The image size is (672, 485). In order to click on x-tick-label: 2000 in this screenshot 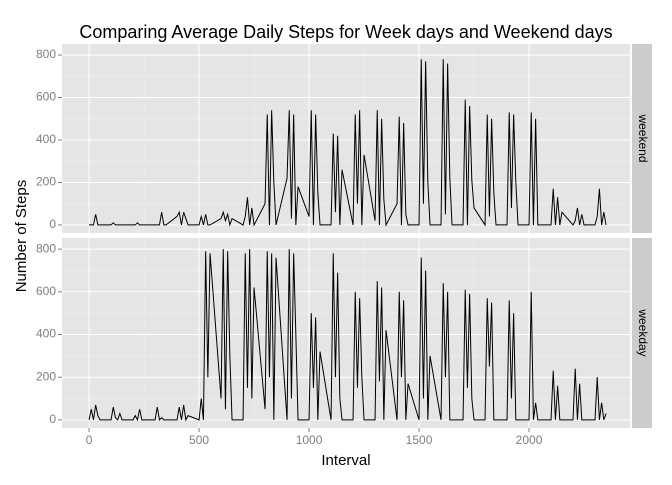, I will do `click(529, 440)`.